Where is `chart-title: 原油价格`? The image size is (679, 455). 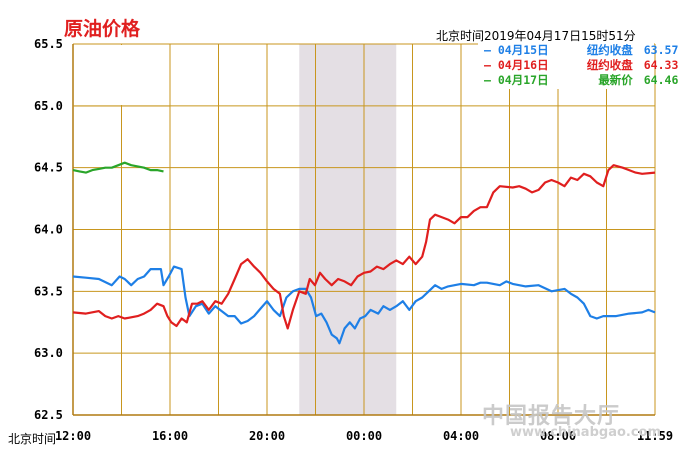 chart-title: 原油价格 is located at coordinates (102, 29).